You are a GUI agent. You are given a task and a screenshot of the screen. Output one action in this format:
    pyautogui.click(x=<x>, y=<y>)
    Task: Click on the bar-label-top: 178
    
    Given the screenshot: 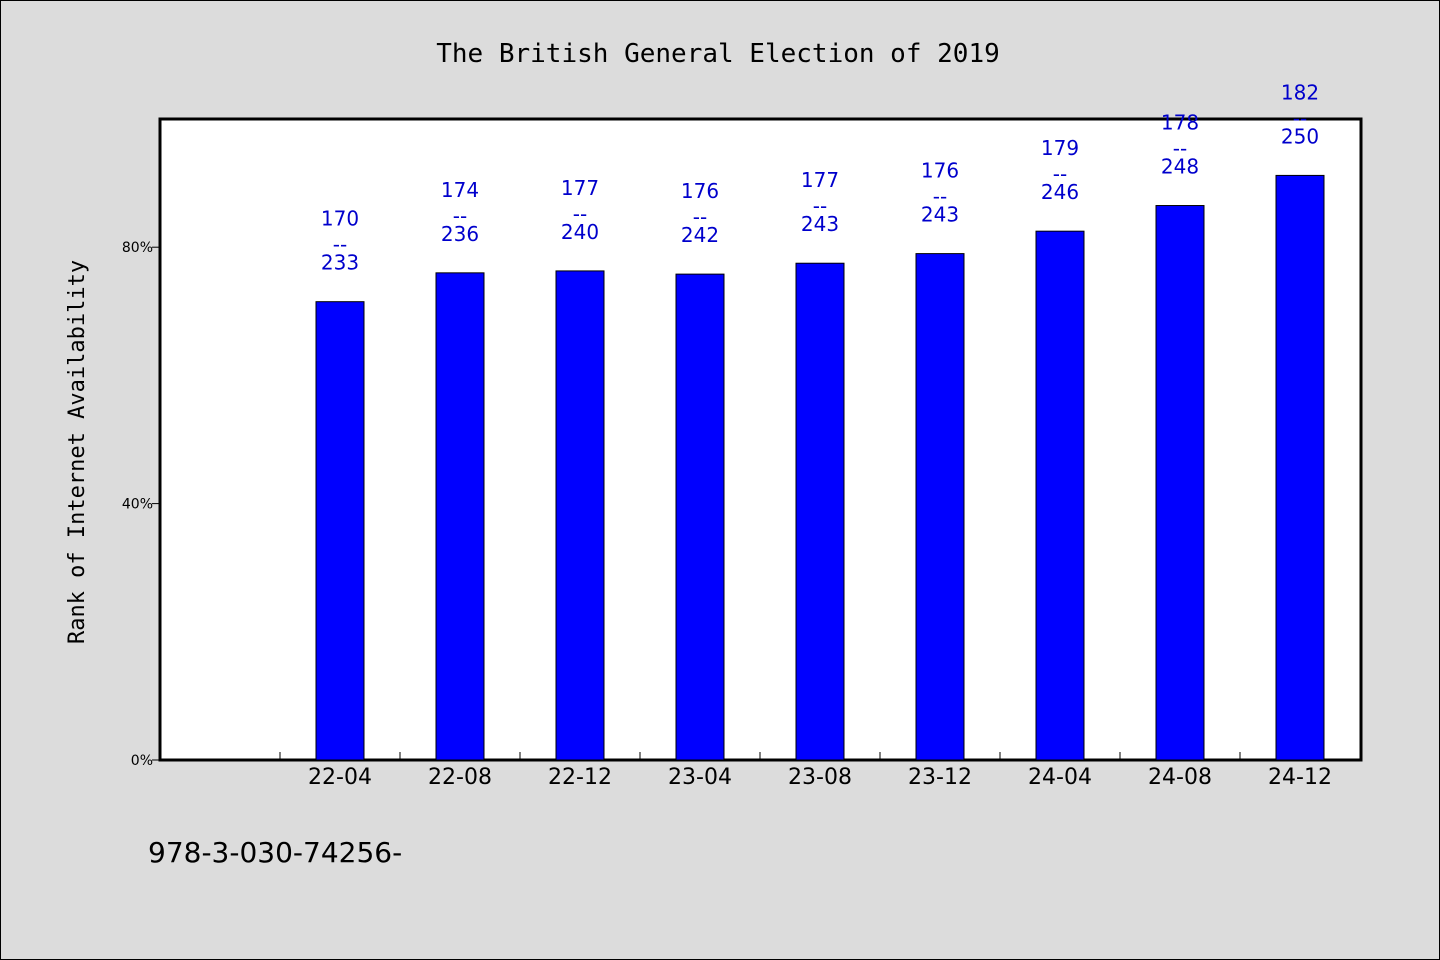 What is the action you would take?
    pyautogui.click(x=1180, y=123)
    